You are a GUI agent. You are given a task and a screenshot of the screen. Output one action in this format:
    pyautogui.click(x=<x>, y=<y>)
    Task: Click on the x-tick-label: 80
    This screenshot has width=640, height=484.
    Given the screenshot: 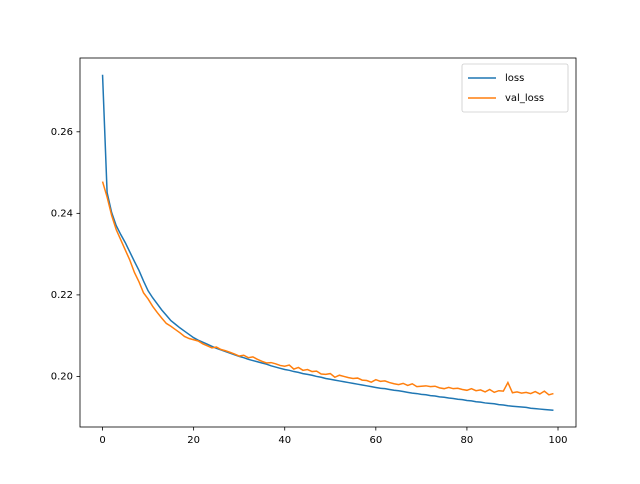 What is the action you would take?
    pyautogui.click(x=467, y=440)
    